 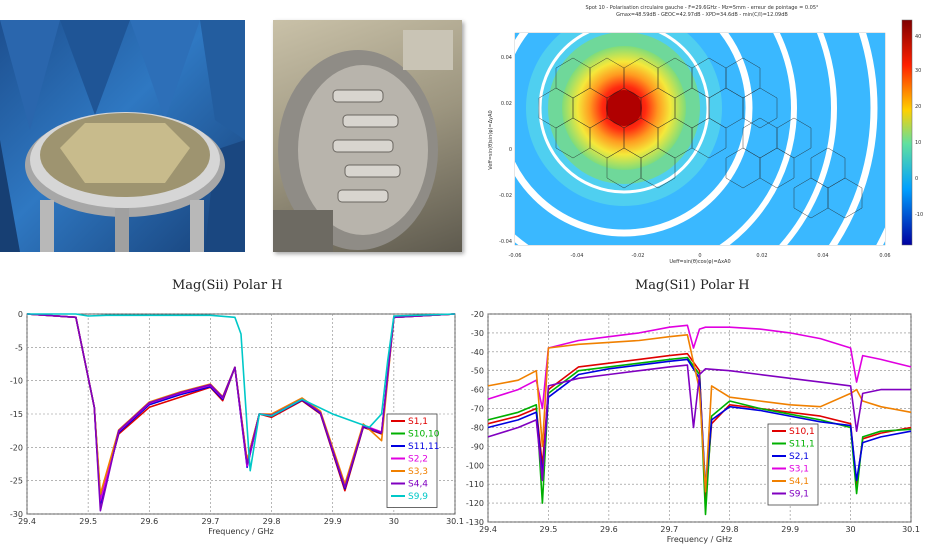 What do you see at coordinates (16, 414) in the screenshot?
I see `y-tick-label: -15` at bounding box center [16, 414].